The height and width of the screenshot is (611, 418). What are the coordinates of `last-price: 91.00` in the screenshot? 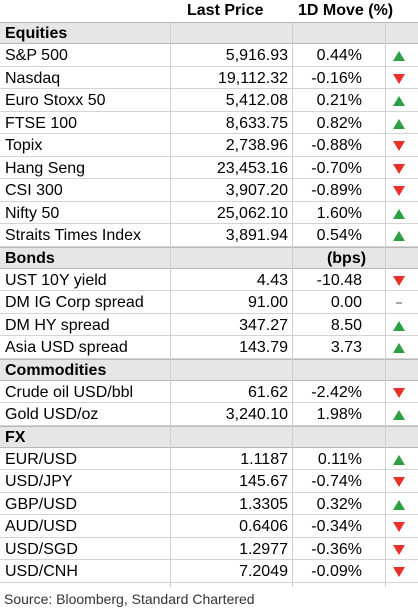 It's located at (267, 302).